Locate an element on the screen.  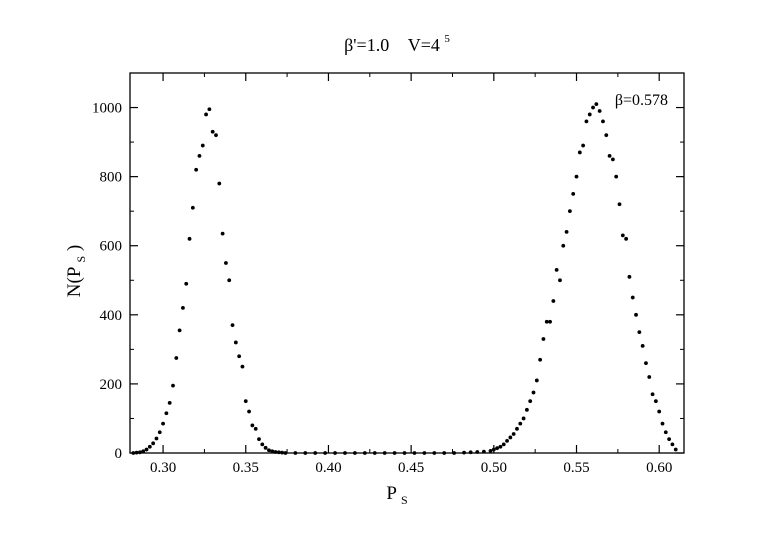
x-tick-label: 0.40 is located at coordinates (328, 468).